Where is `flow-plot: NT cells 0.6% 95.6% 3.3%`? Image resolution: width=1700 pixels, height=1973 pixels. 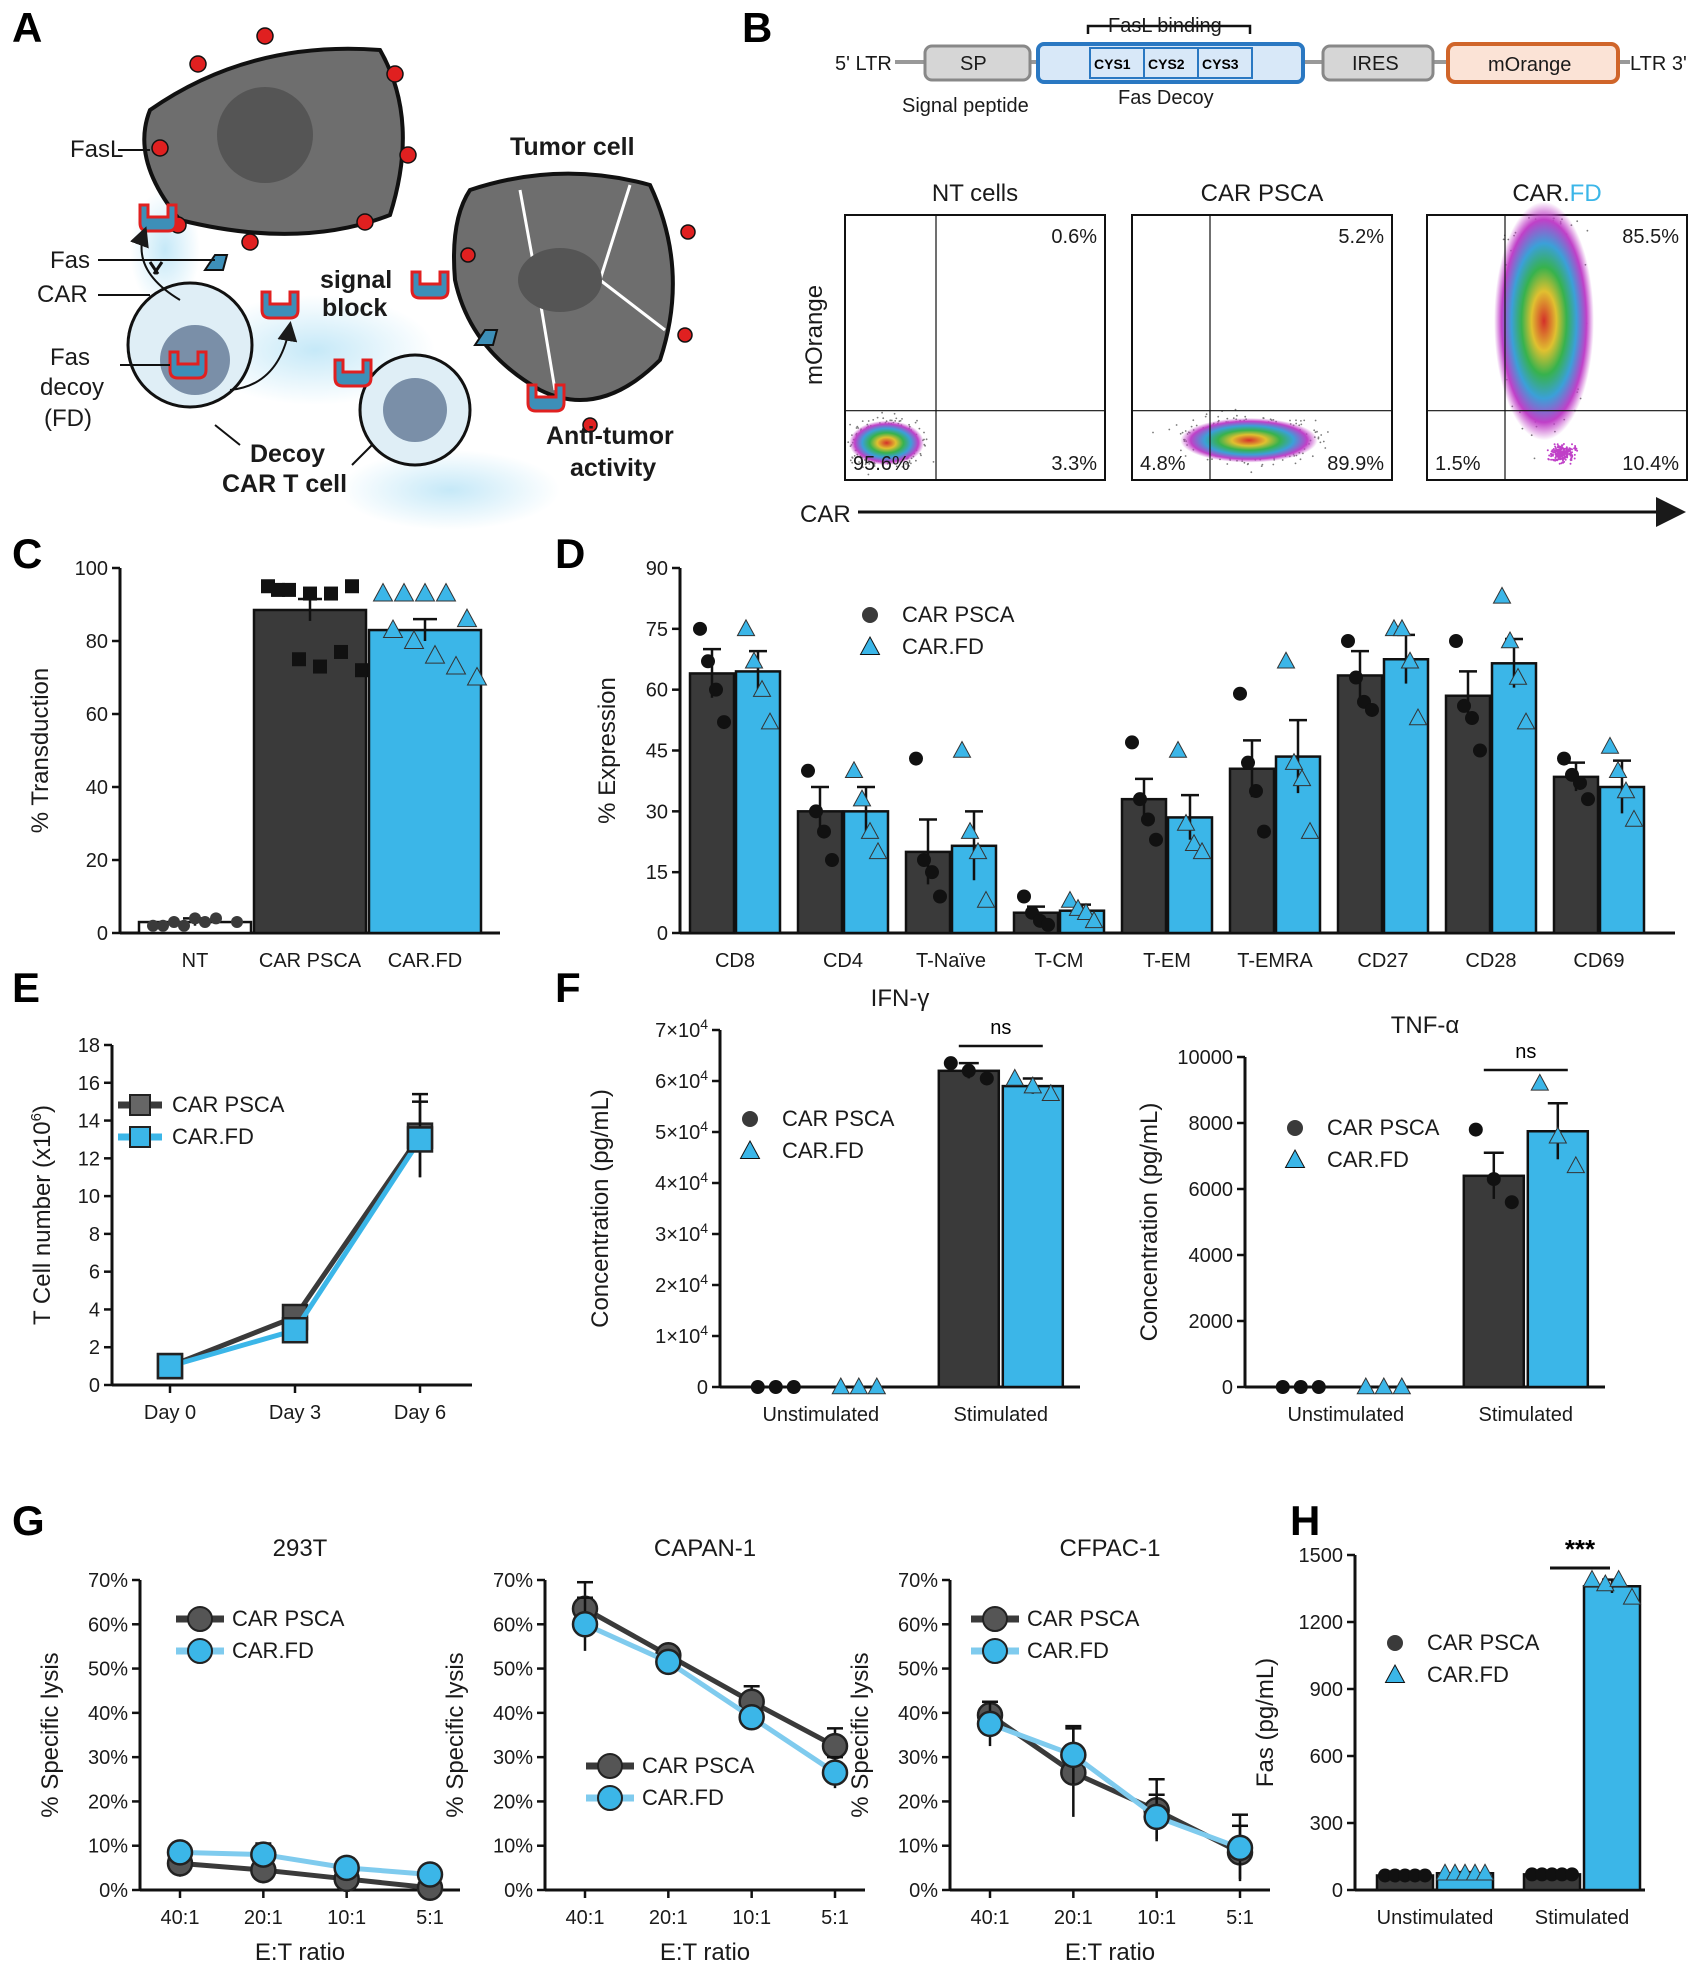
flow-plot: NT cells 0.6% 95.6% 3.3% is located at coordinates (975, 330).